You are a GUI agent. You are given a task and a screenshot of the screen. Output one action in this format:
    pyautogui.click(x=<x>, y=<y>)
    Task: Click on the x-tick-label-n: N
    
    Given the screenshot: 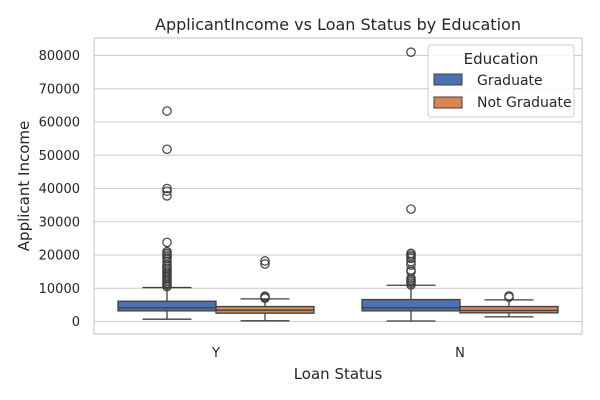 What is the action you would take?
    pyautogui.click(x=460, y=353)
    